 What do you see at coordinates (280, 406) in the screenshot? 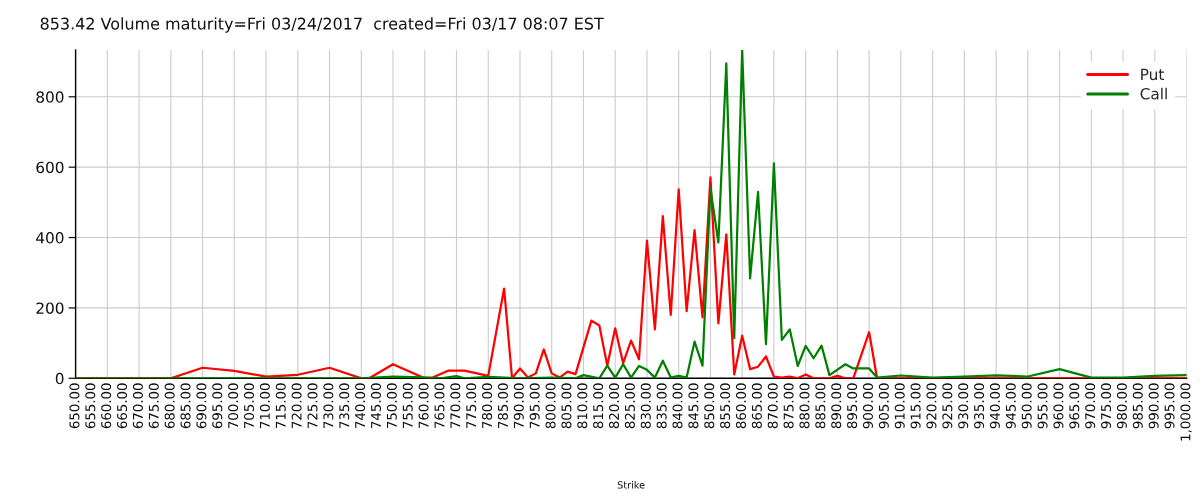
I see `x-tick-label: 715.00` at bounding box center [280, 406].